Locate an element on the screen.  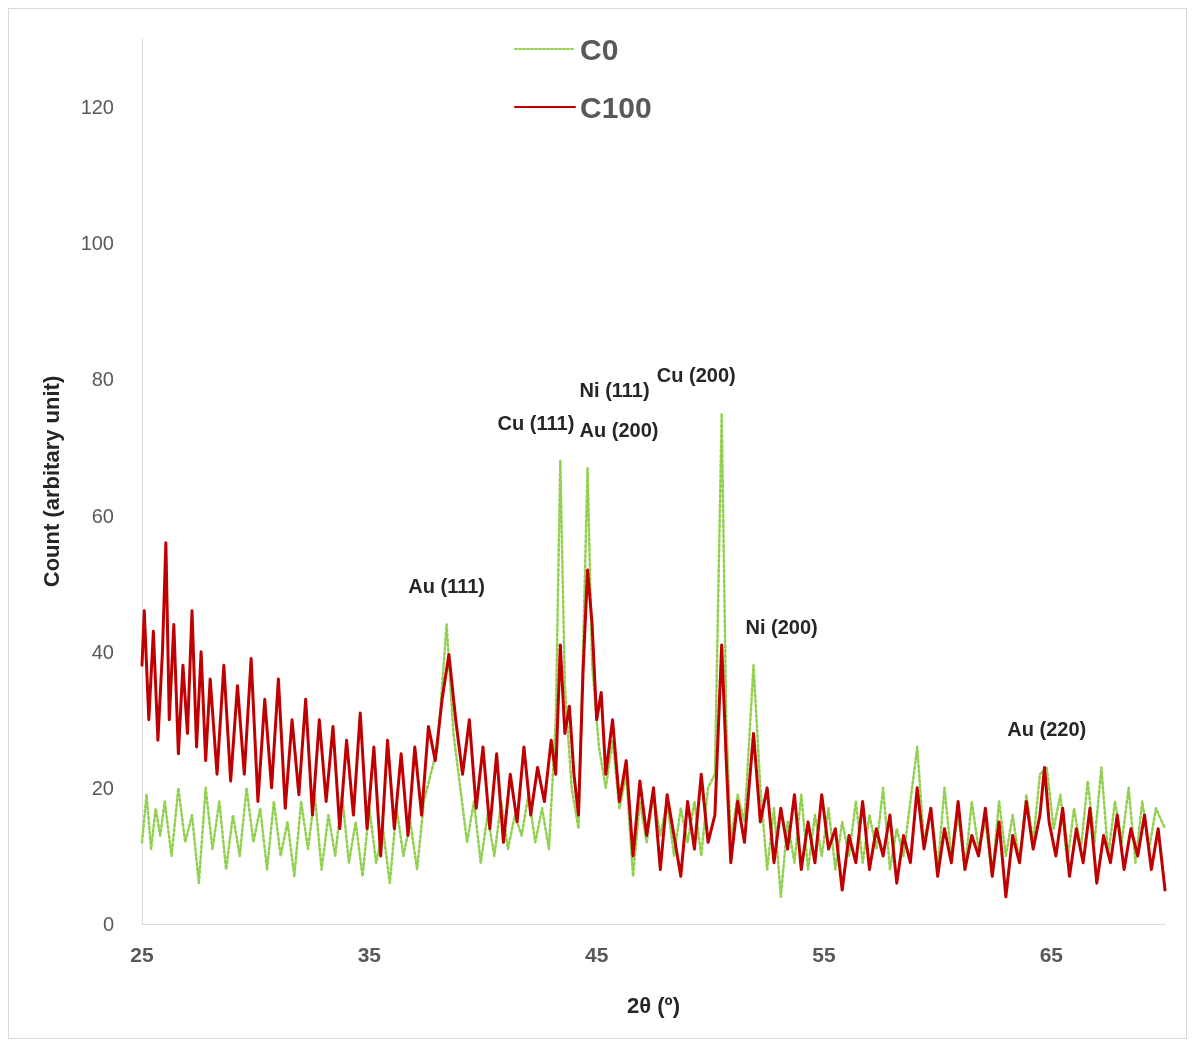
y-tick-label: 0 is located at coordinates (108, 924).